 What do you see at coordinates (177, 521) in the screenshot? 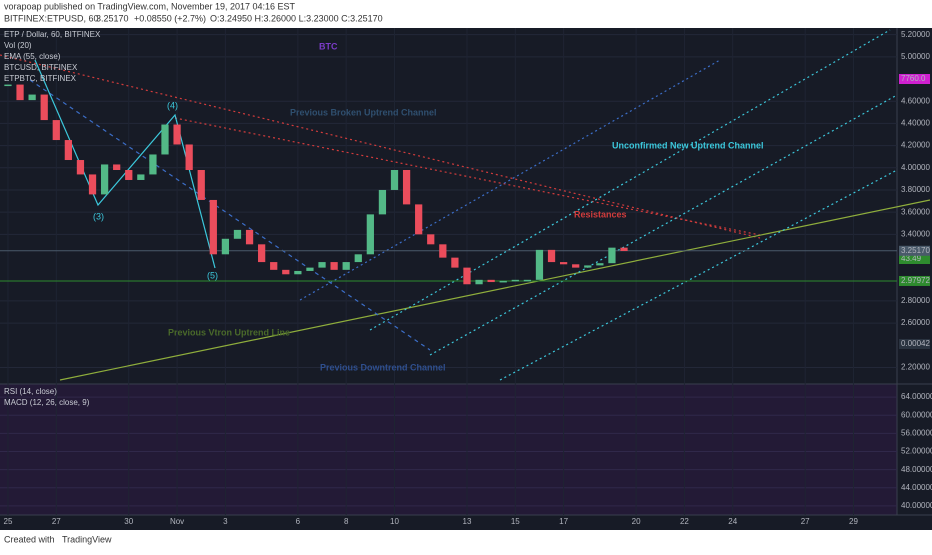
I see `x-tick-label: Nov` at bounding box center [177, 521].